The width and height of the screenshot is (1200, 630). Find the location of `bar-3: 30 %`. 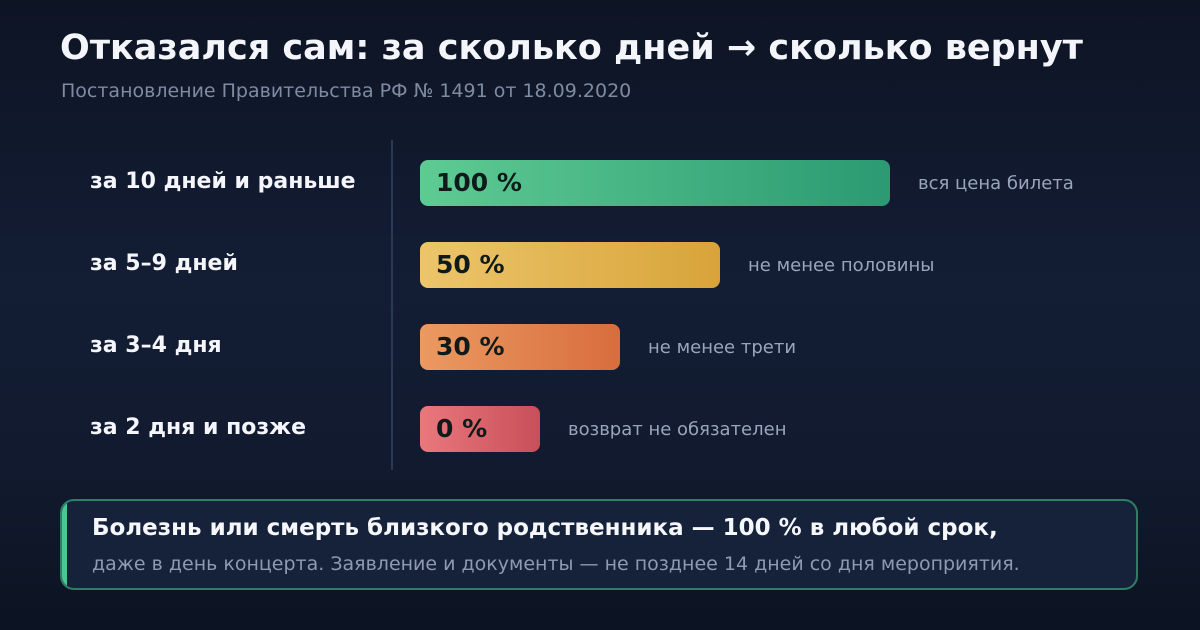

bar-3: 30 % is located at coordinates (520, 347).